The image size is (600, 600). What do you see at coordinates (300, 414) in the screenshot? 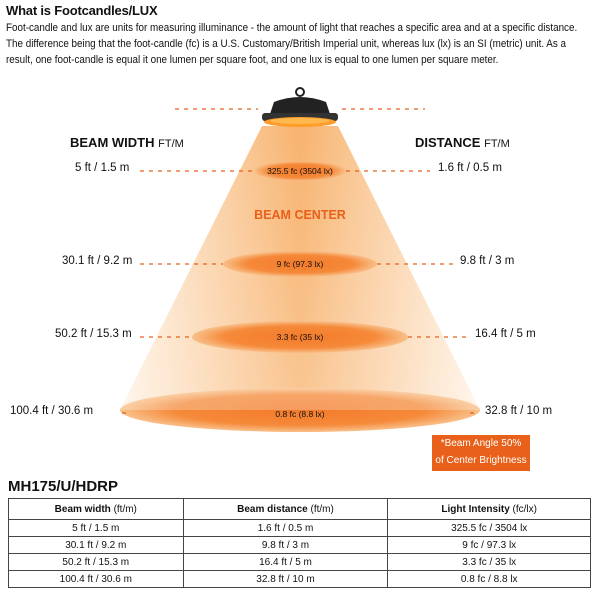
I see `intensity-label: 0.8 fc (8.8 lx)` at bounding box center [300, 414].